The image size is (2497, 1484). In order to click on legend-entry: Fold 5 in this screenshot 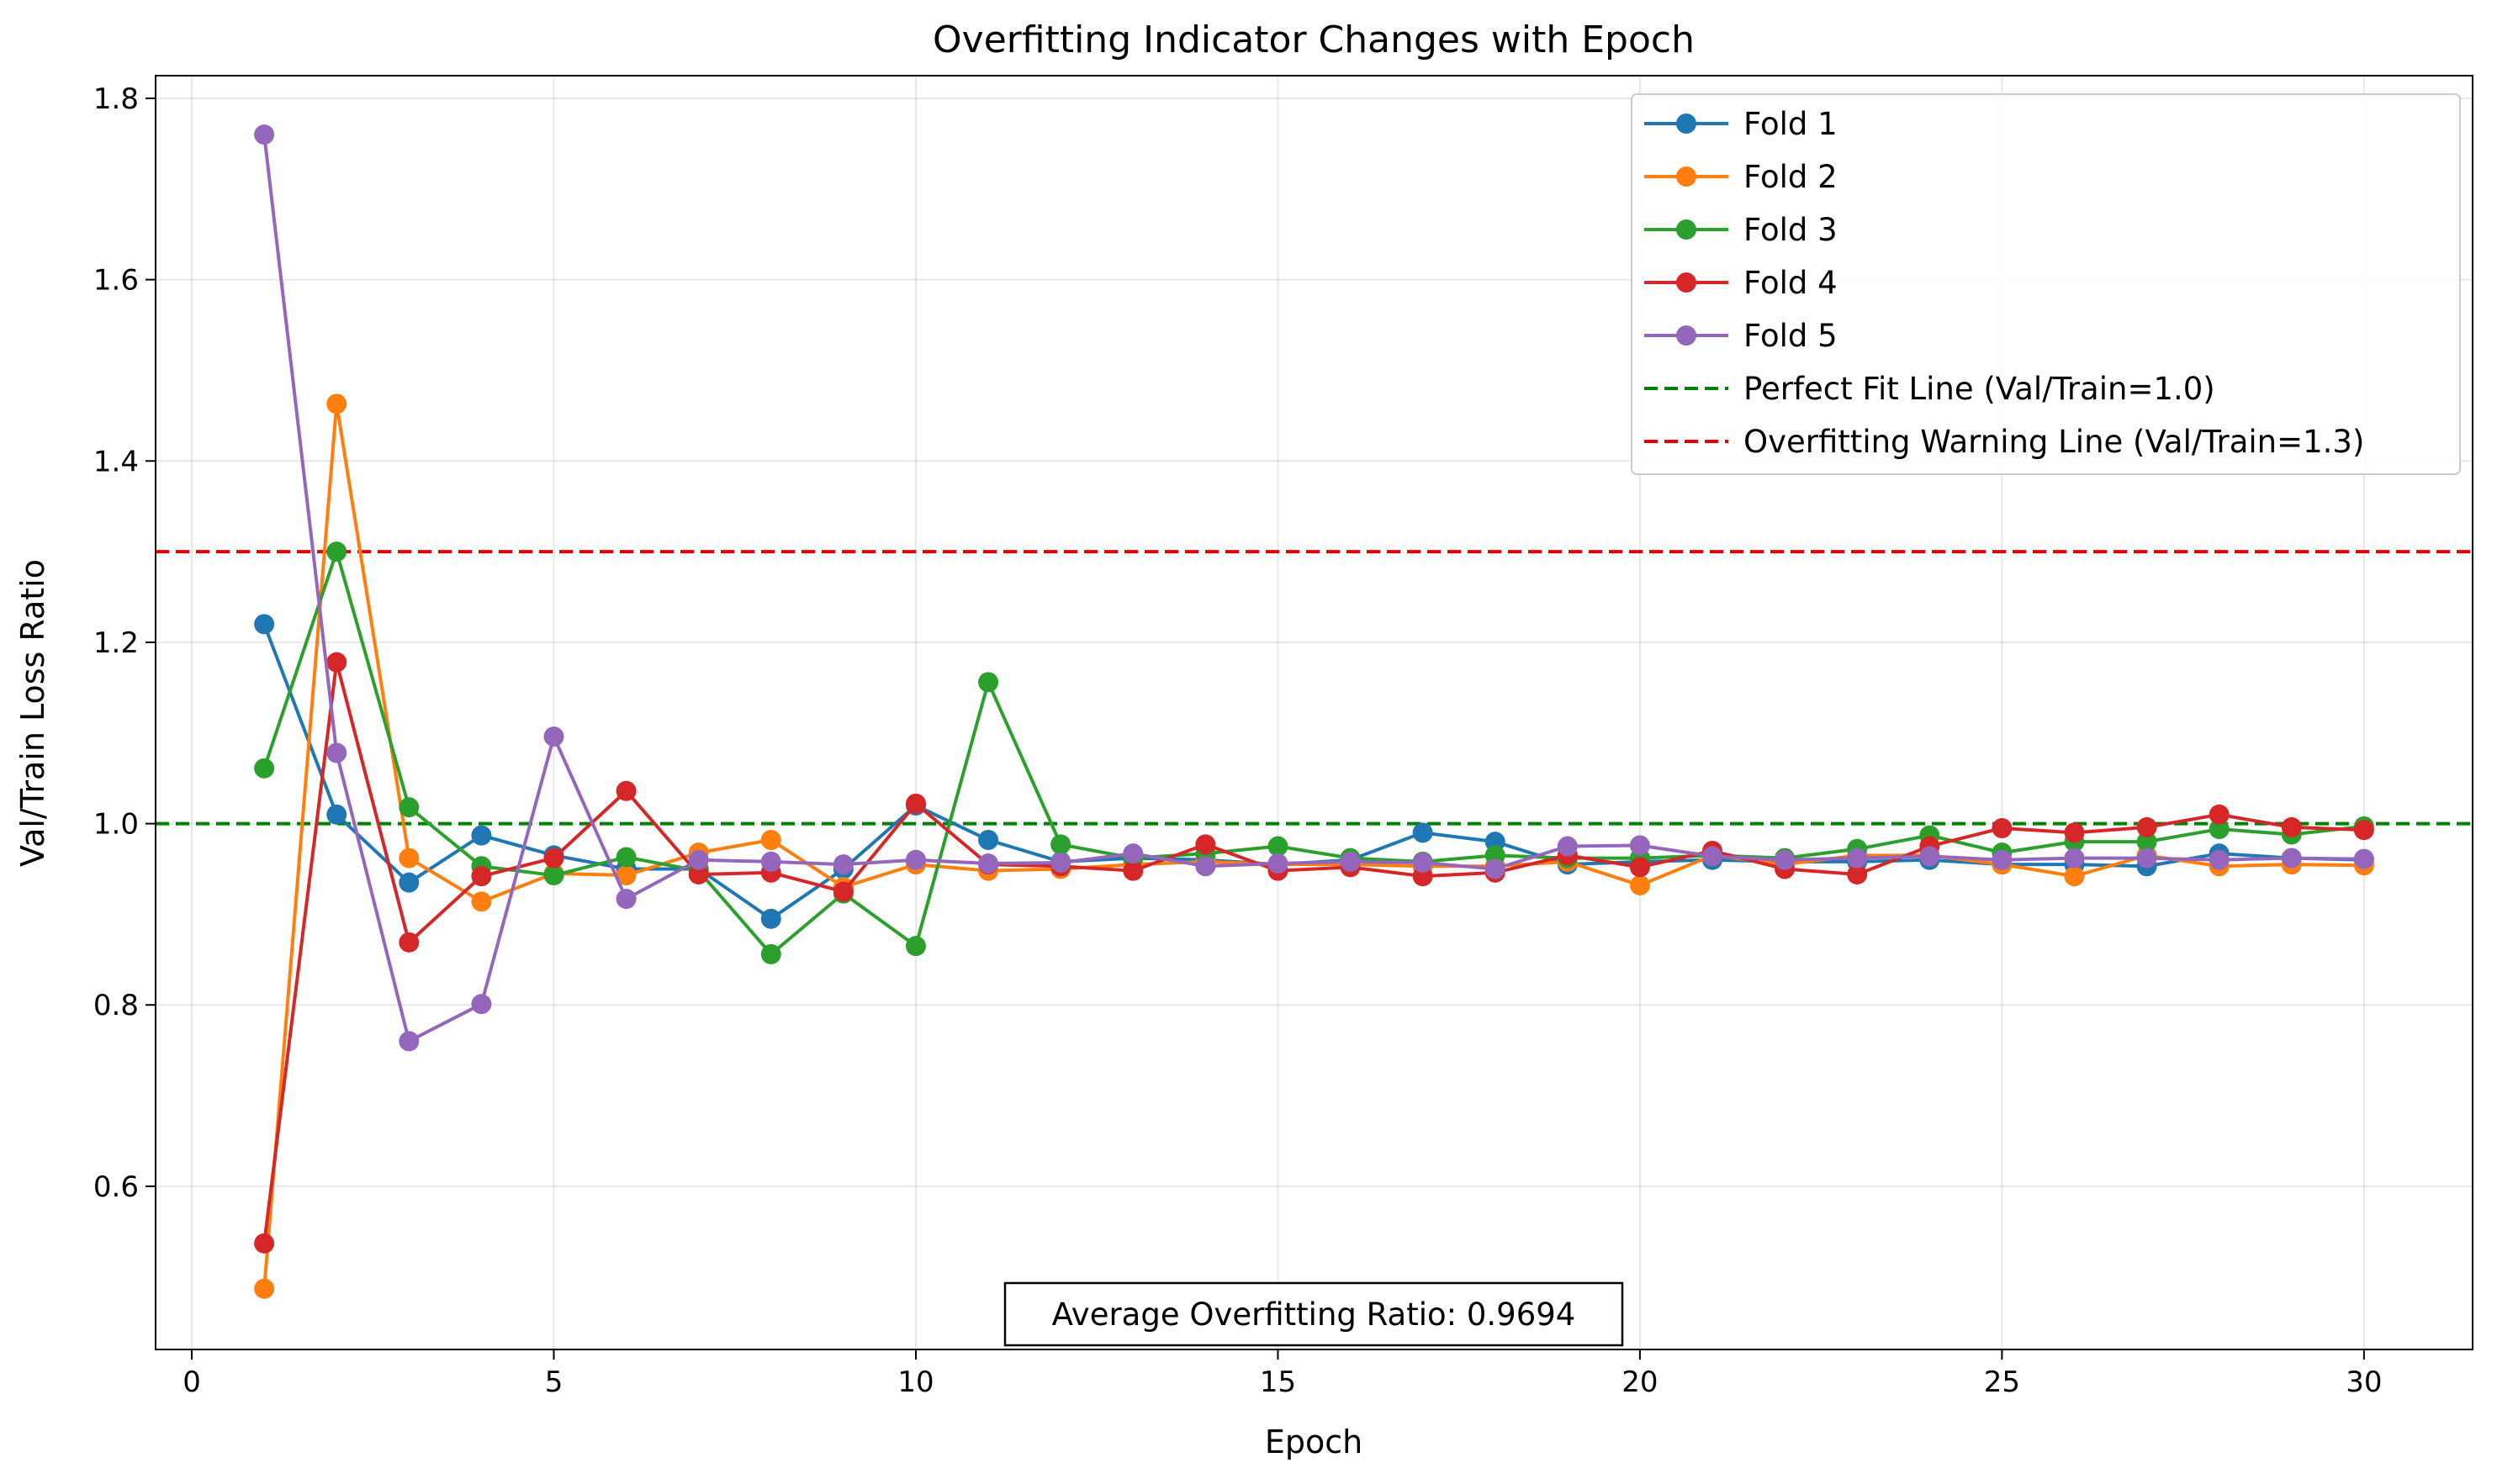, I will do `click(1741, 336)`.